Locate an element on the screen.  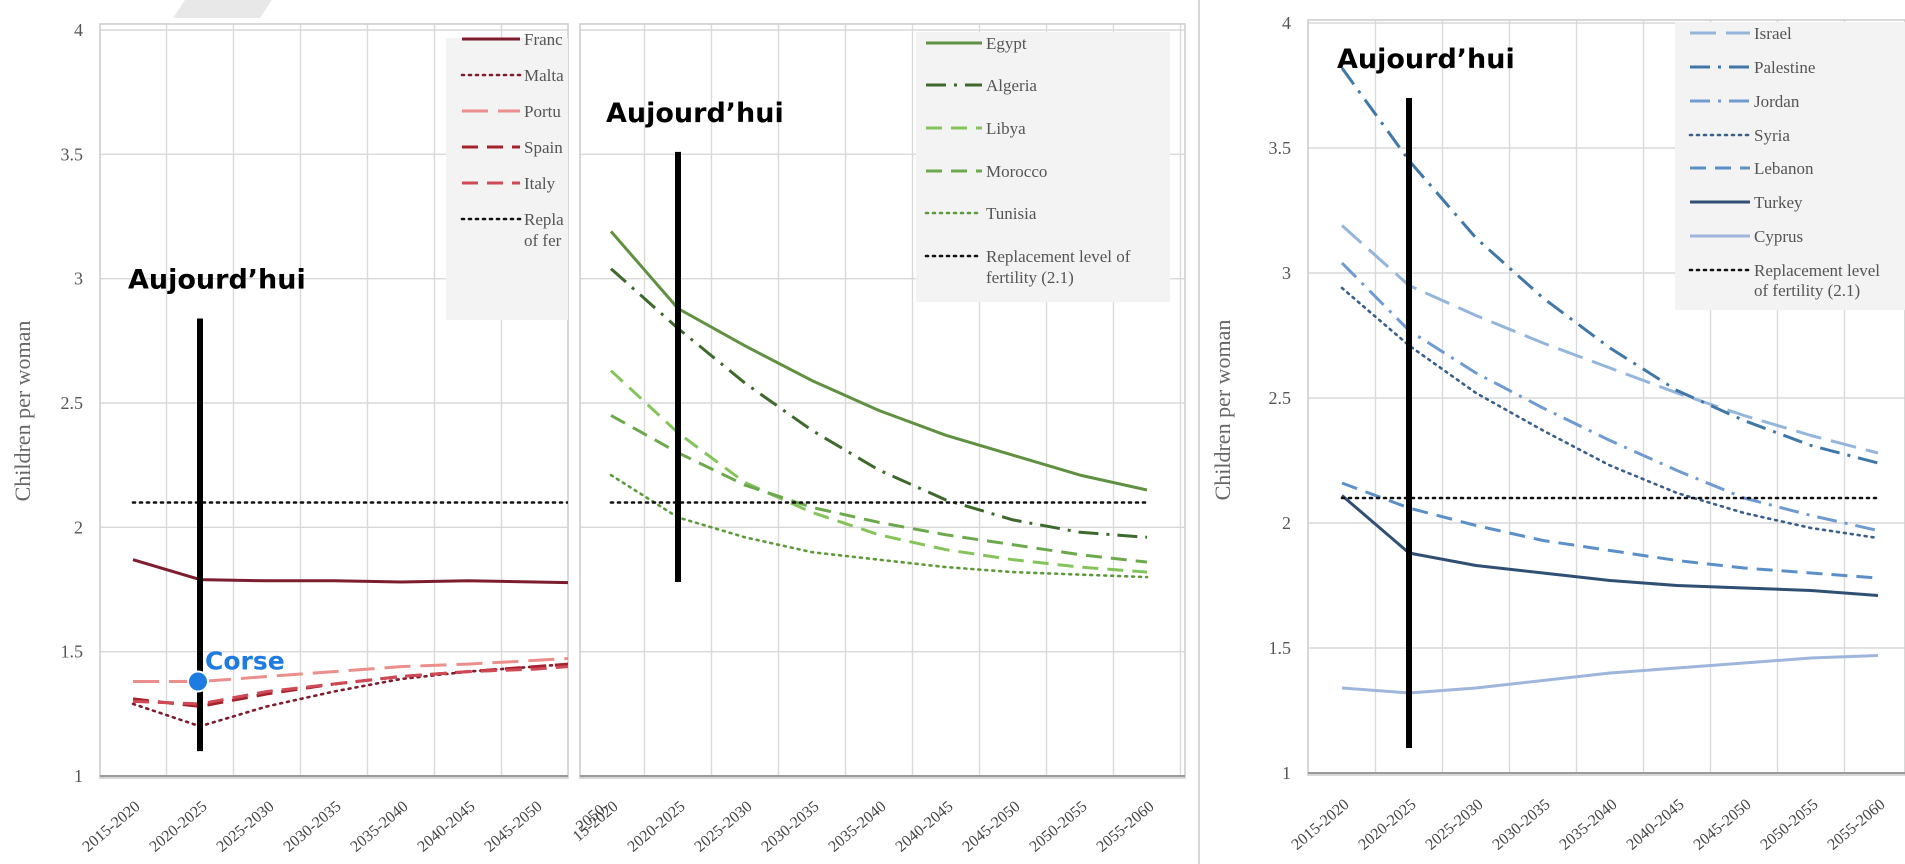
series-line-lebanon is located at coordinates (1610, 530).